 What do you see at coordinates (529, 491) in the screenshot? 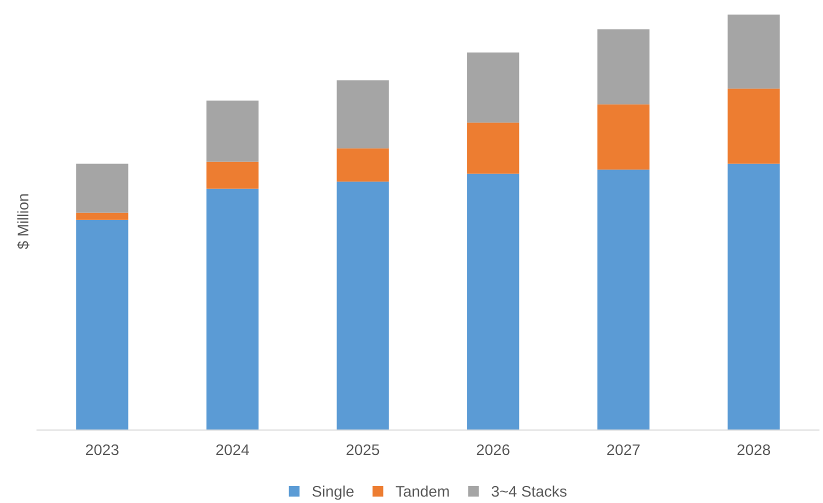
I see `legend-label: 3~4 Stacks` at bounding box center [529, 491].